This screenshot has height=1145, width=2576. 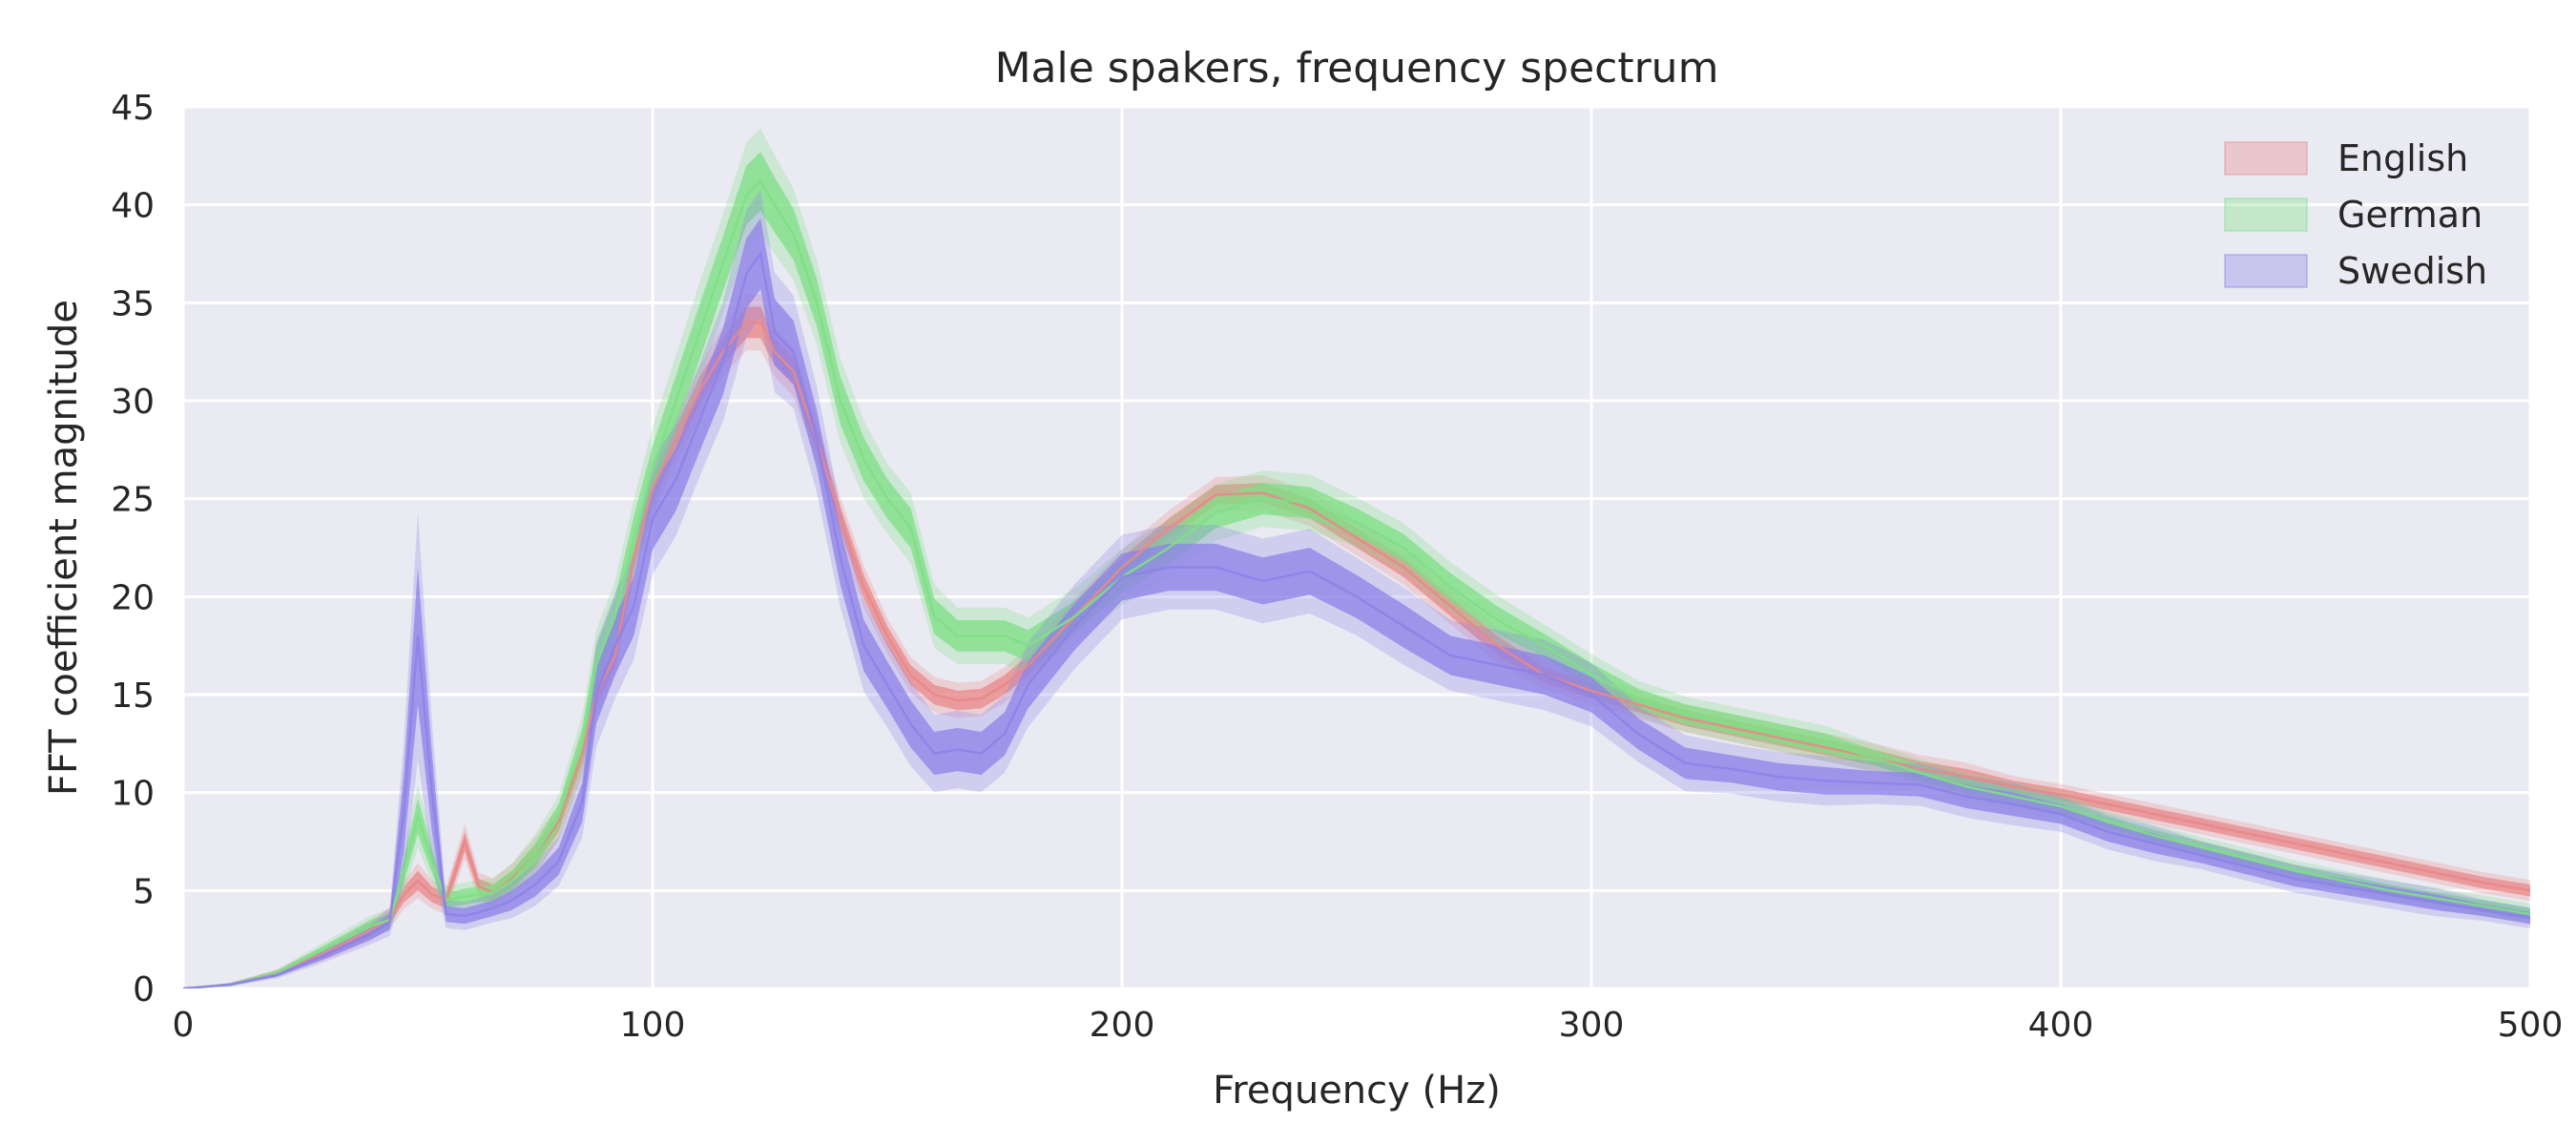 I want to click on y-tick-labels: 0 5 10 15 20 25 30 35 40 45, so click(x=133, y=549).